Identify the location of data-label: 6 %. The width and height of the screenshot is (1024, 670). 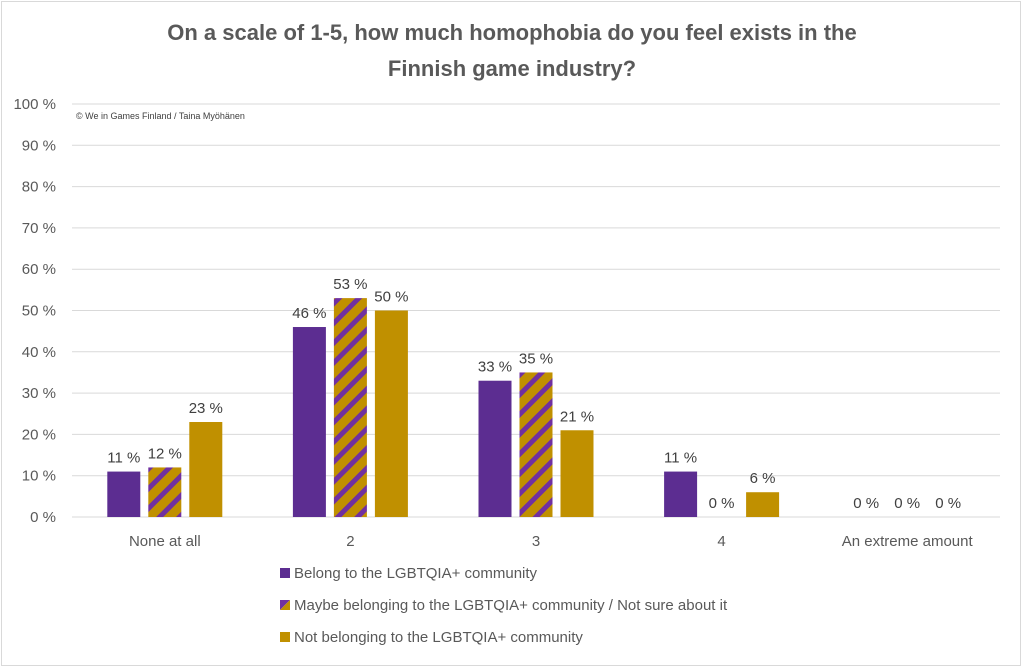
(763, 478).